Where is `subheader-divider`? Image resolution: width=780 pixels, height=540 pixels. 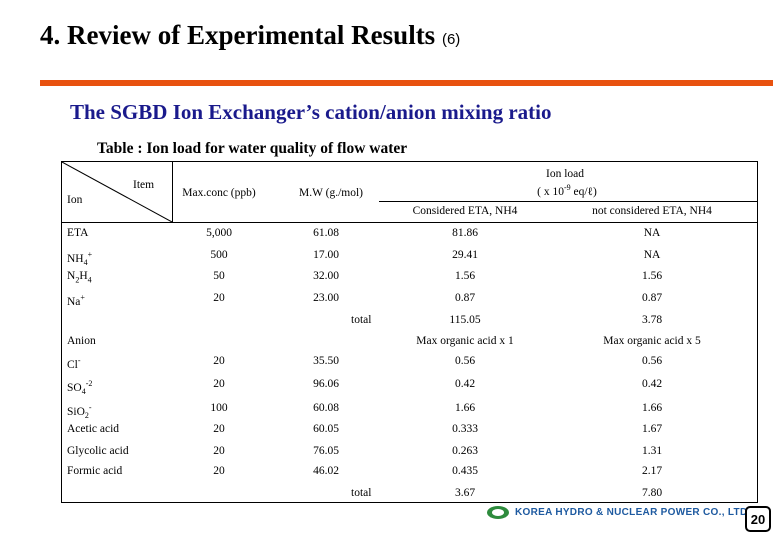
subheader-divider is located at coordinates (568, 201).